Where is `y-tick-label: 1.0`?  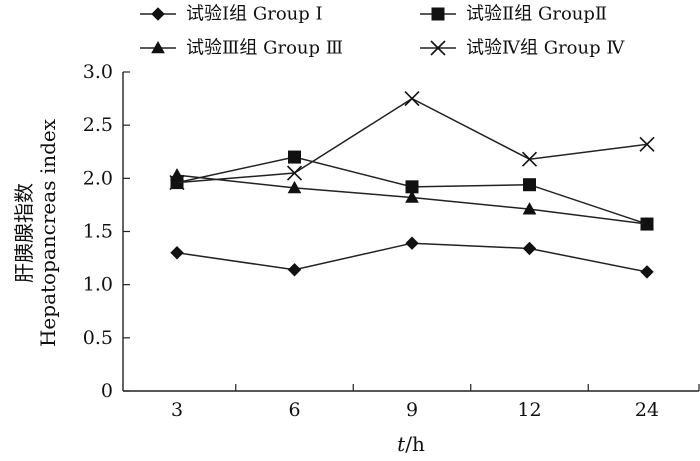 y-tick-label: 1.0 is located at coordinates (98, 285).